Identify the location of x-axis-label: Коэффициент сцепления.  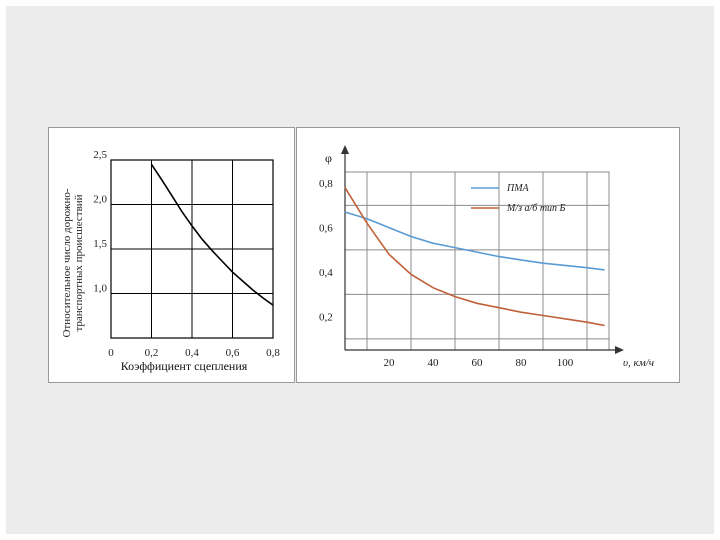
(184, 366).